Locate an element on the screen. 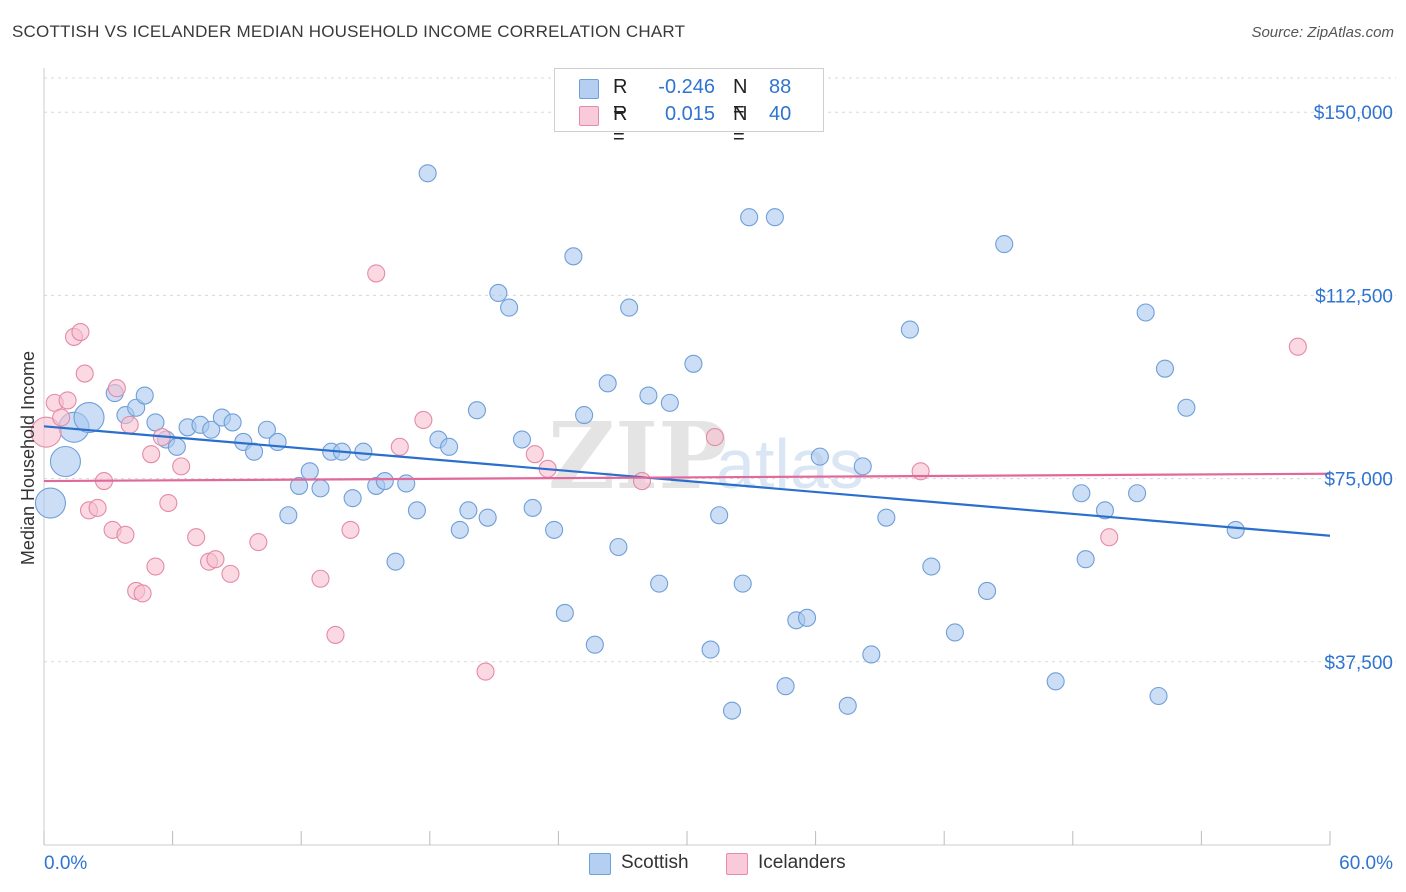 This screenshot has height=892, width=1406. icelanders-swatch is located at coordinates (589, 116).